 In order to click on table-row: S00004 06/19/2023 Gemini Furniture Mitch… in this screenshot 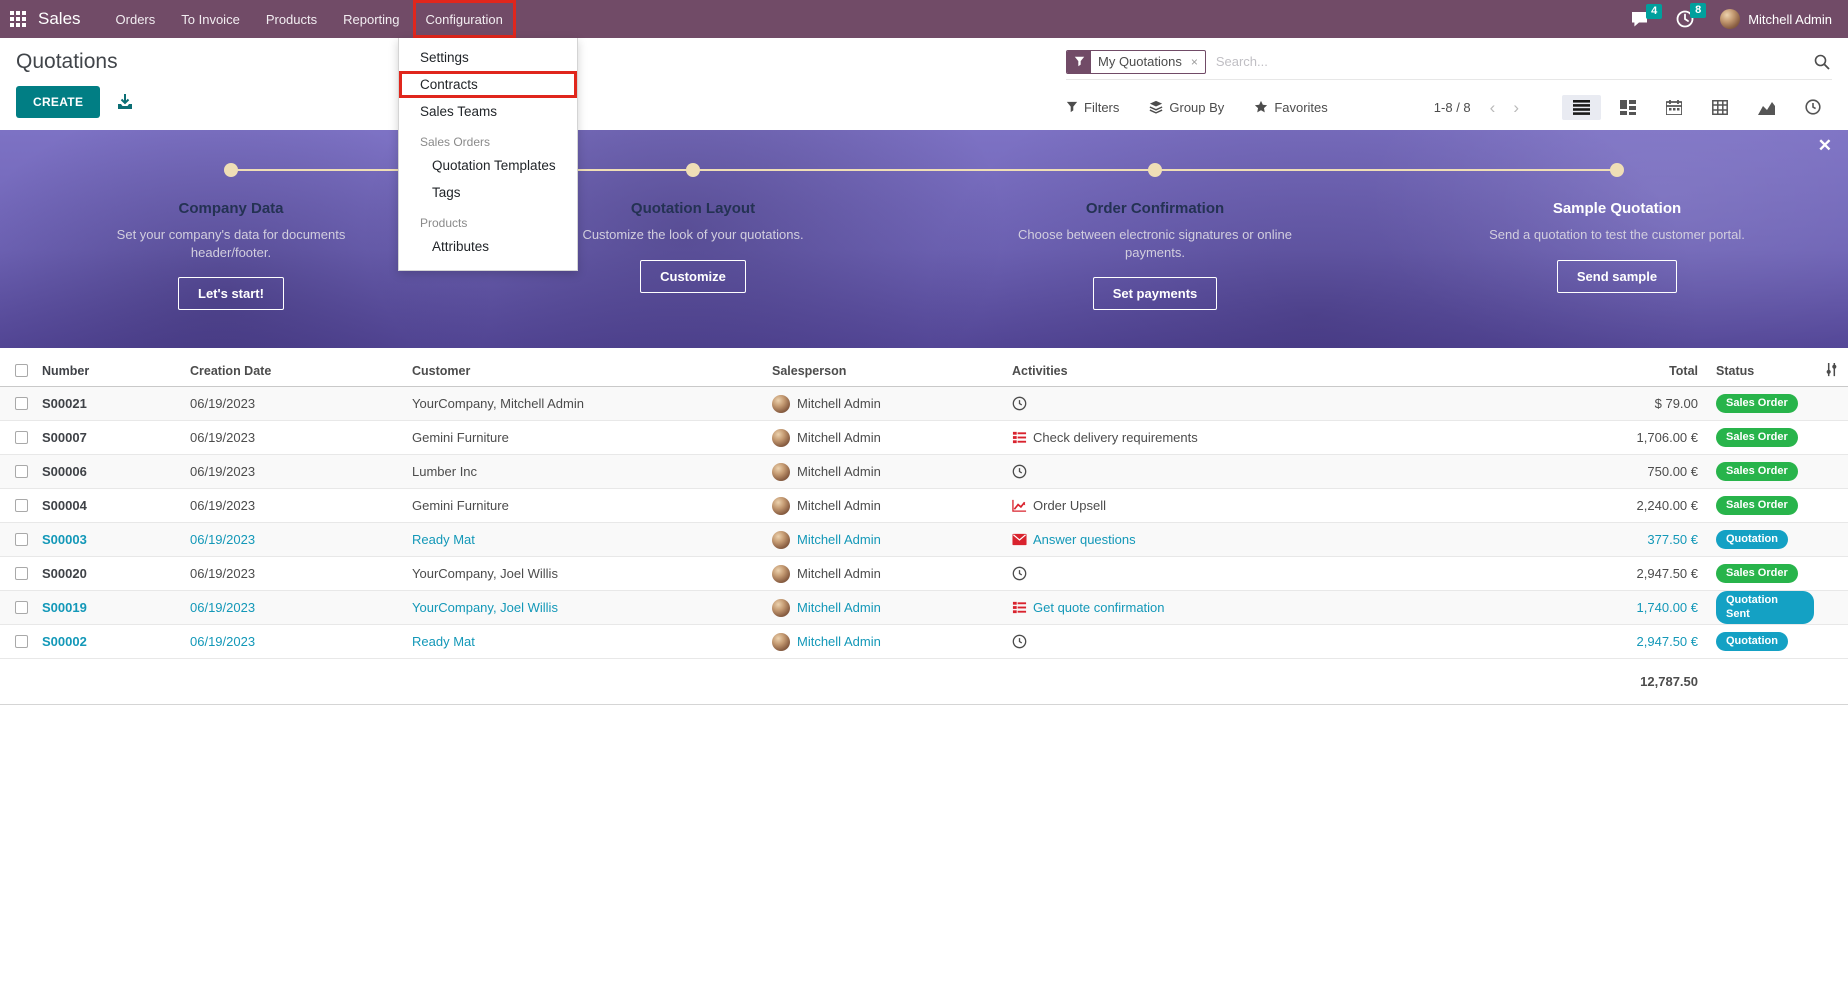, I will do `click(924, 506)`.